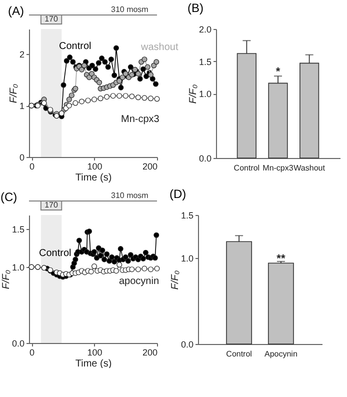 Image resolution: width=347 pixels, height=397 pixels. Describe the element at coordinates (177, 194) in the screenshot. I see `chart-title: (D)` at that location.